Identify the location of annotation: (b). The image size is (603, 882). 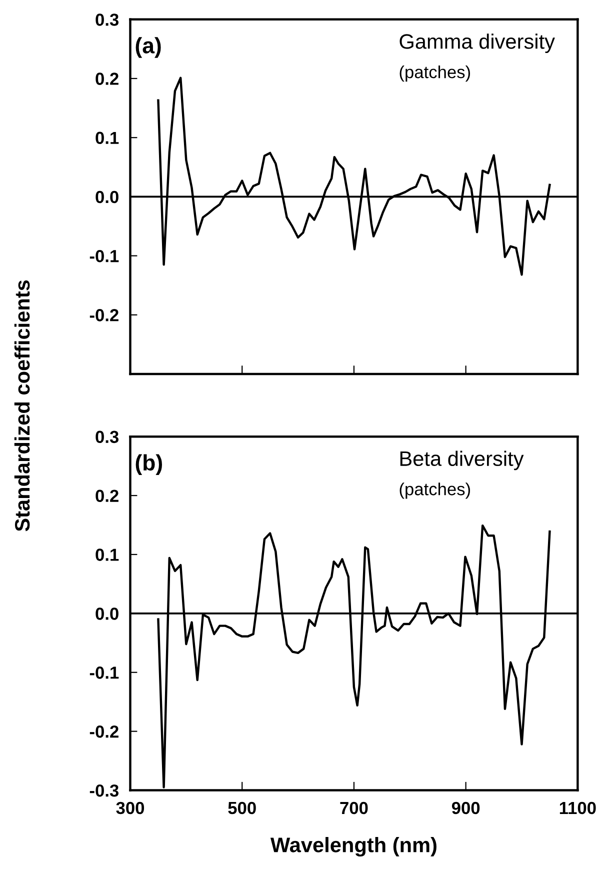
(149, 464).